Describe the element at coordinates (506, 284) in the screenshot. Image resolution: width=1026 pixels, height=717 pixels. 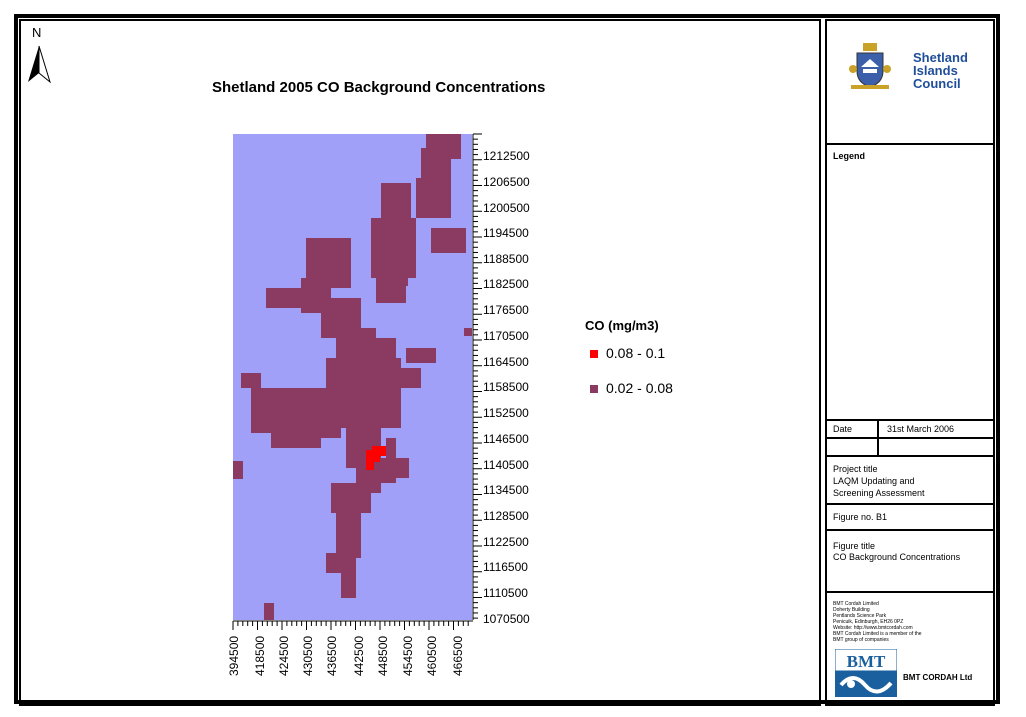
I see `y-tick-label: 1182500` at that location.